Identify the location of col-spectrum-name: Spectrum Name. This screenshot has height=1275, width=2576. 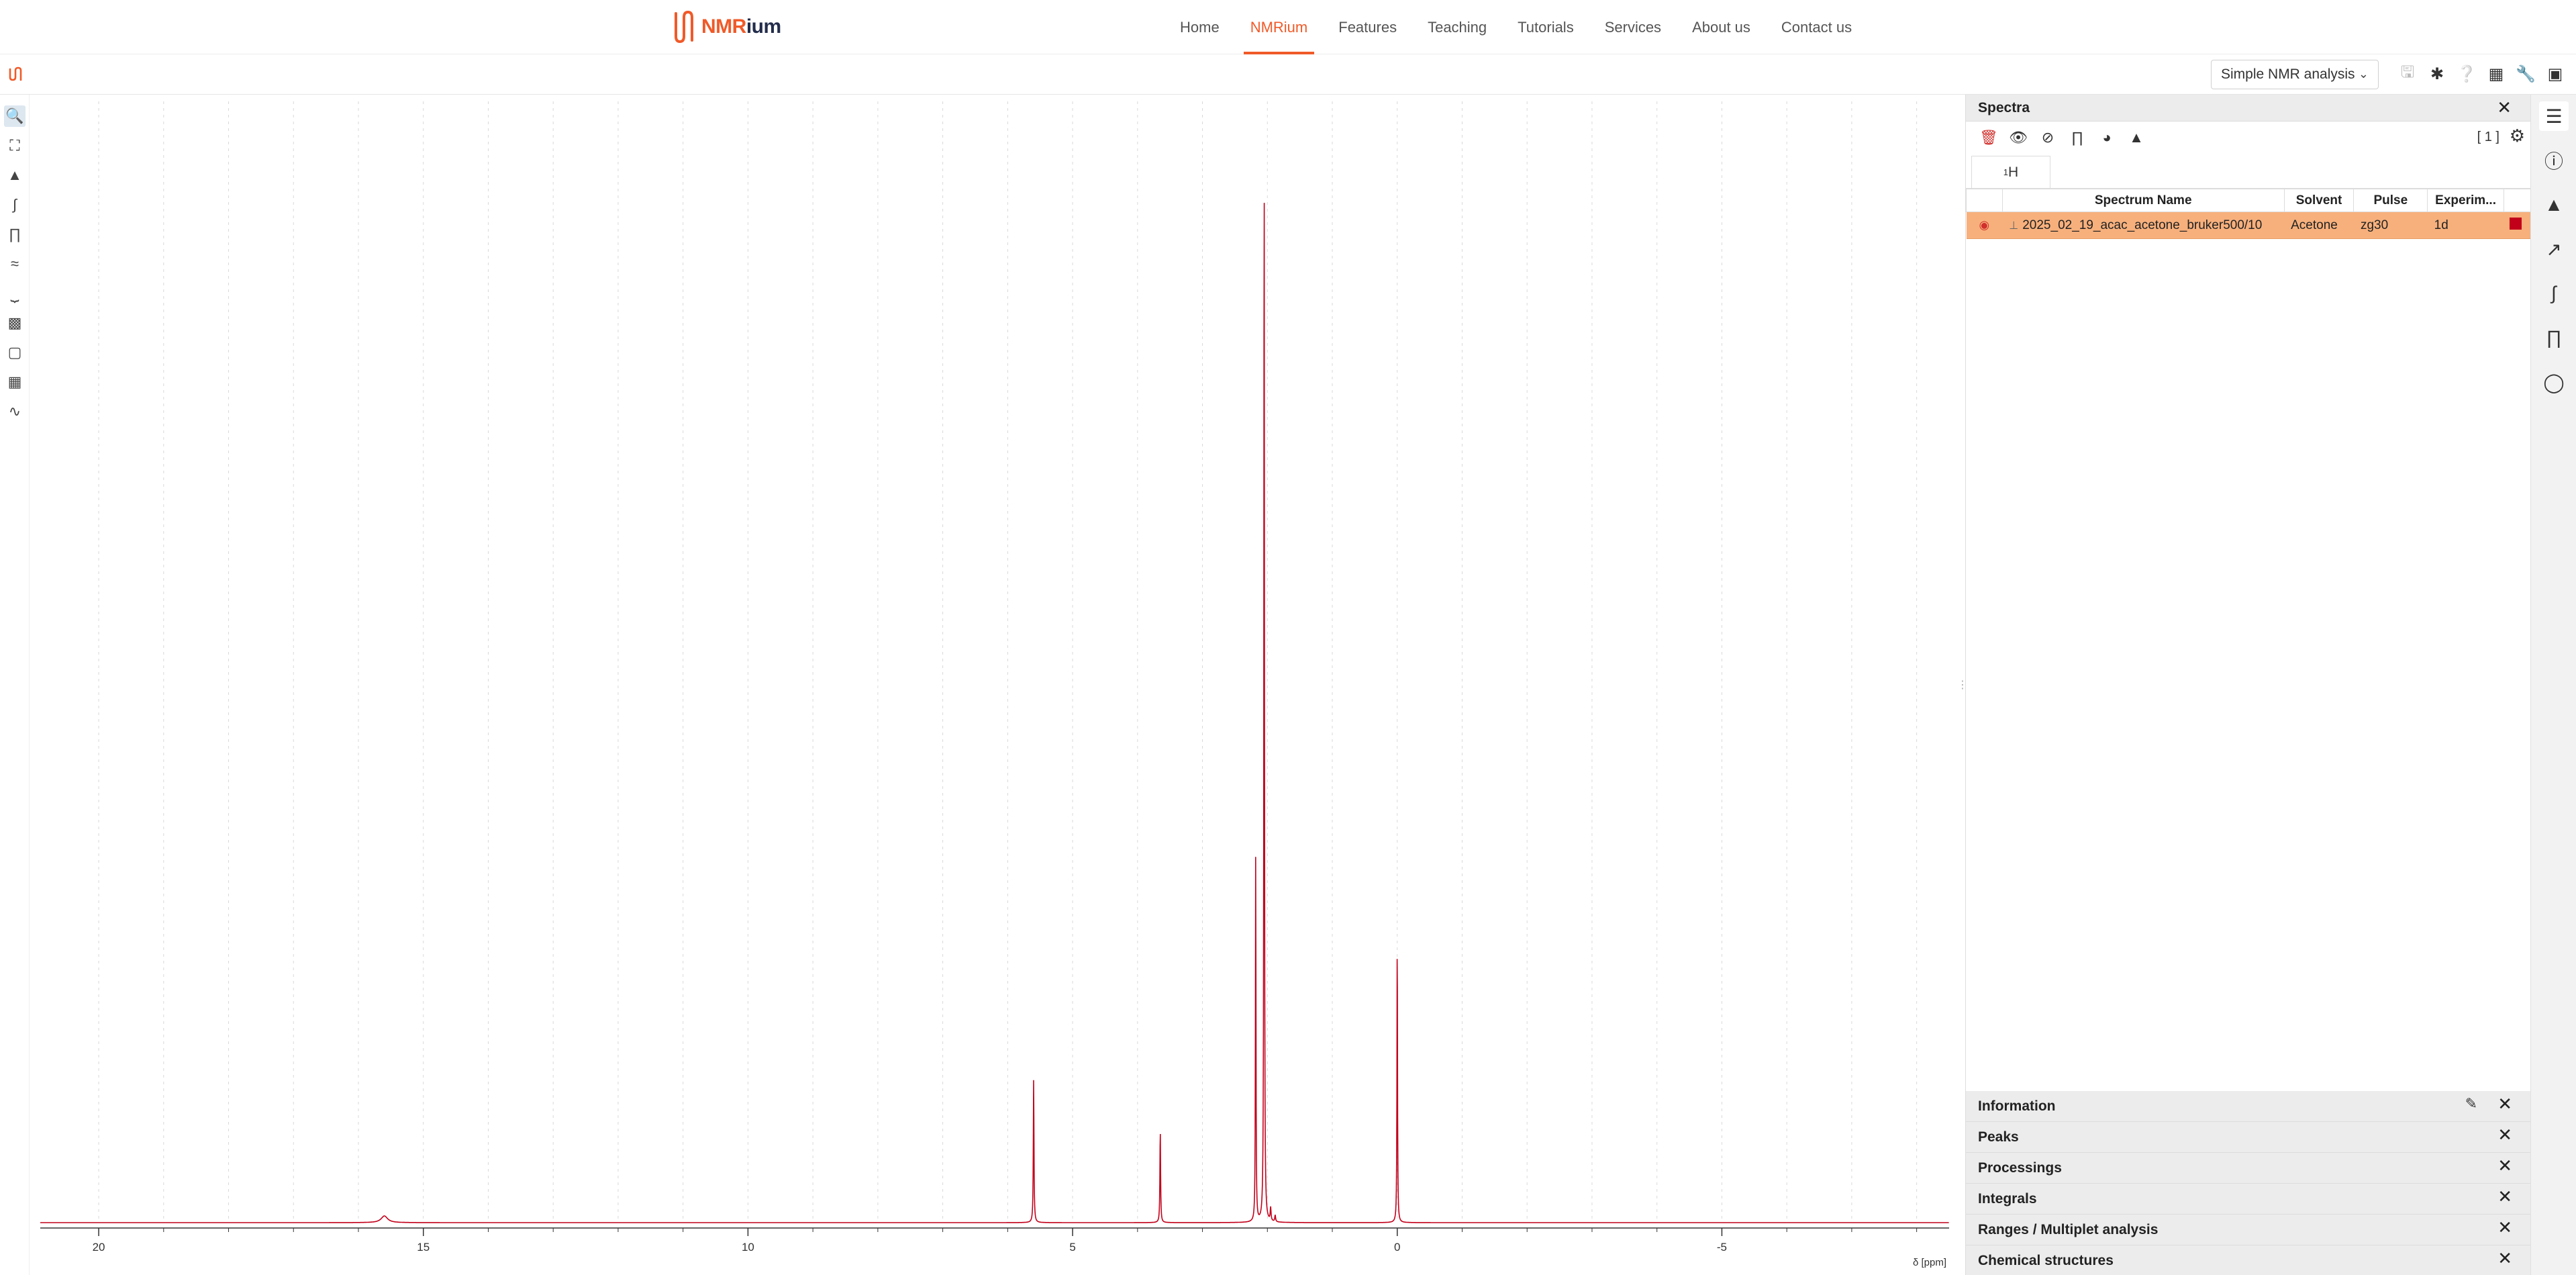
(2143, 200).